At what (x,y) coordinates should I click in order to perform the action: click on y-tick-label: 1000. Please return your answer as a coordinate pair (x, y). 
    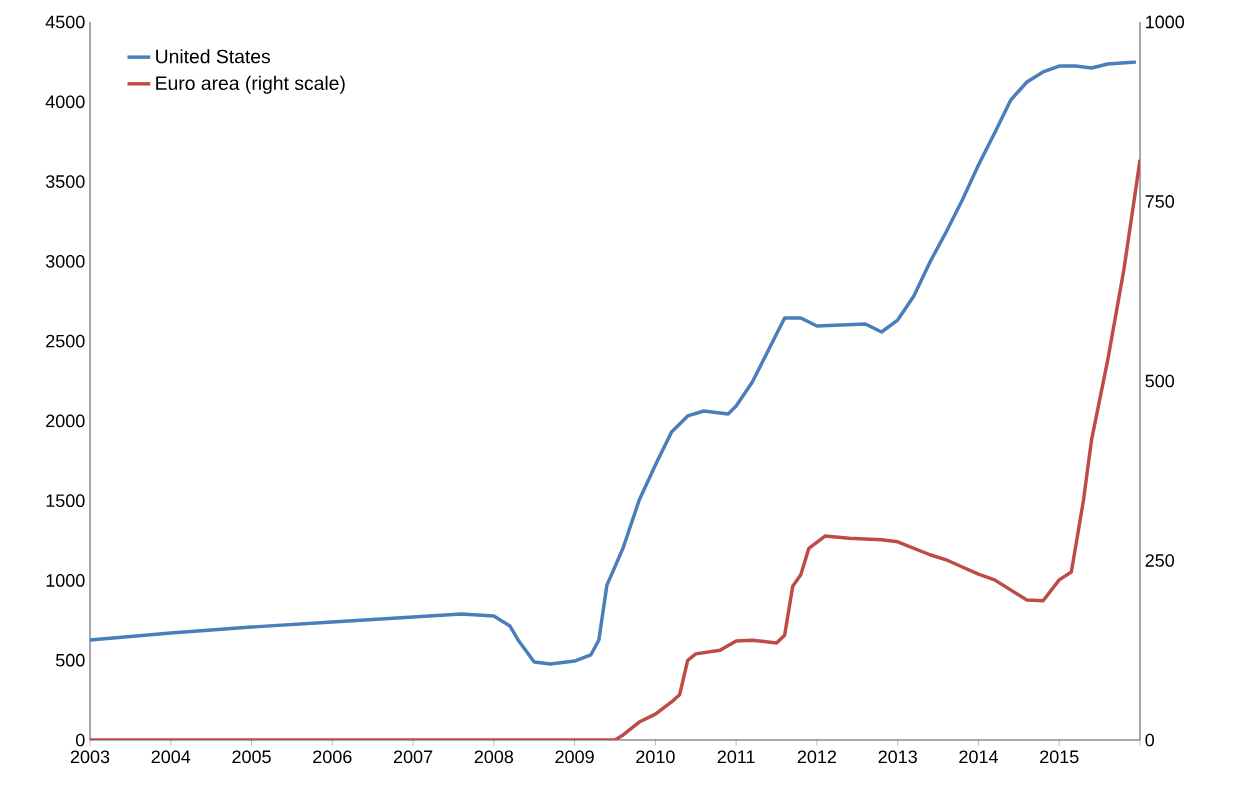
    Looking at the image, I should click on (65, 580).